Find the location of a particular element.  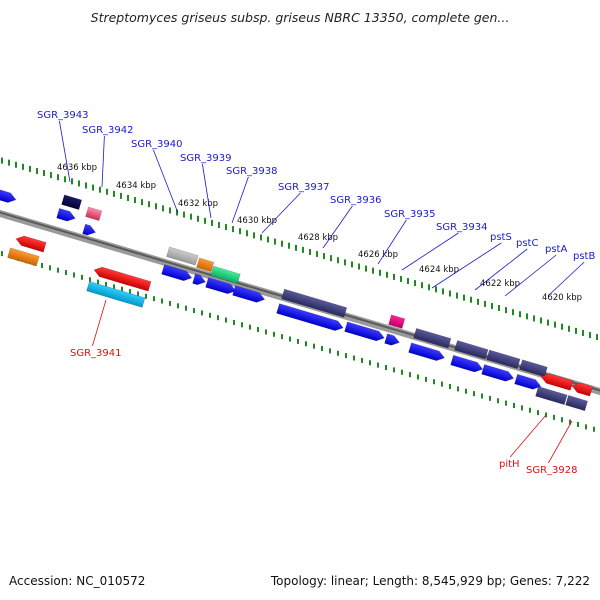

gene-label-group: SGR_3941 is located at coordinates (96, 329).